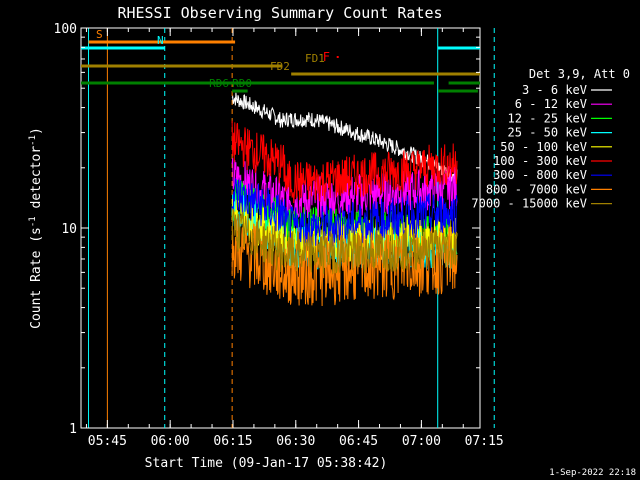 The height and width of the screenshot is (480, 640). I want to click on x-tick-label-0: 05:45, so click(107, 441).